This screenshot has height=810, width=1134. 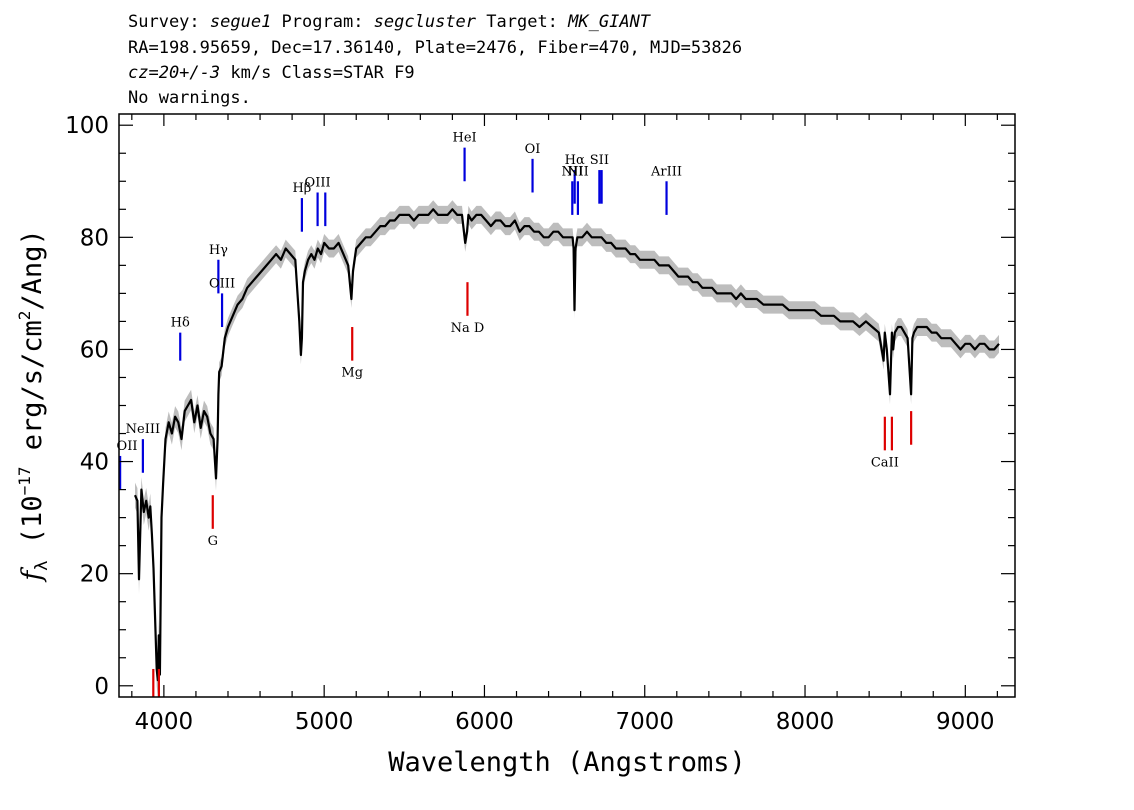 What do you see at coordinates (240, 22) in the screenshot?
I see `header-run: segue1` at bounding box center [240, 22].